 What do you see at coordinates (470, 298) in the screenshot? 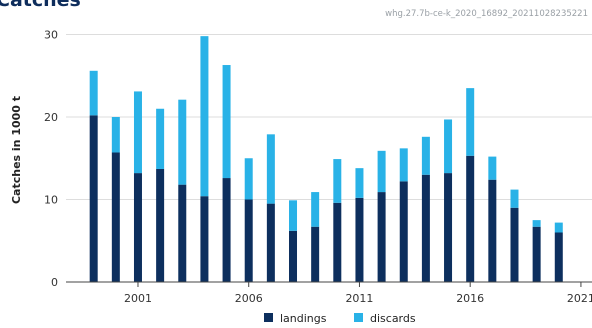
I see `x-tick-label: 2016` at bounding box center [470, 298].